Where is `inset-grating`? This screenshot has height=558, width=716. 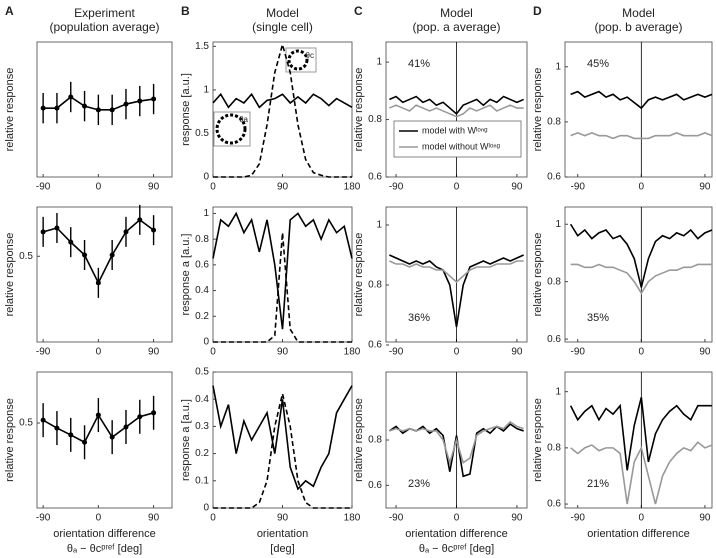 inset-grating is located at coordinates (298, 60).